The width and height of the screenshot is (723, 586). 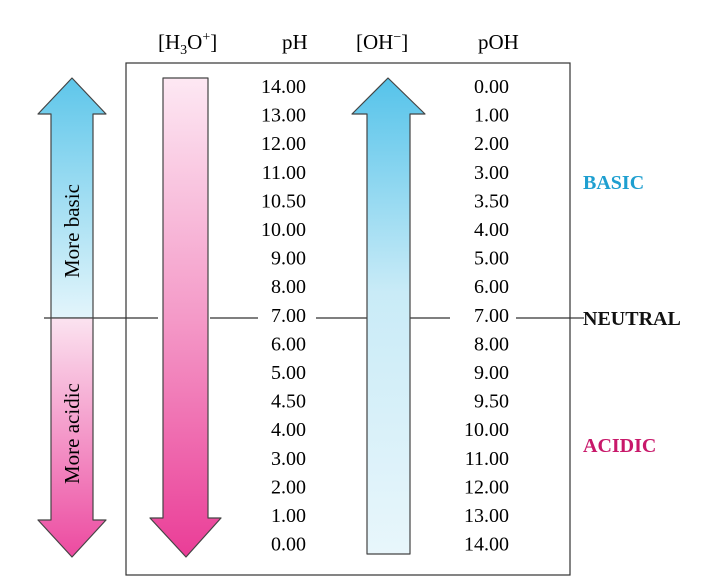 I want to click on ph-value: 13.00, so click(x=283, y=116).